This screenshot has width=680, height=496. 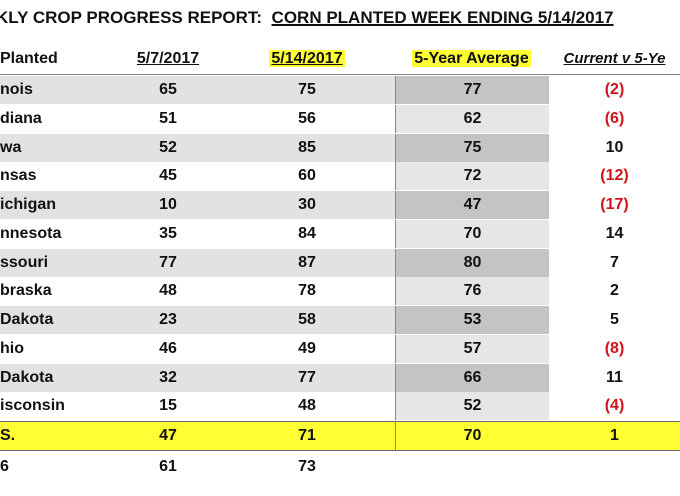 I want to click on table-row: ssouri 77 87 80 7, so click(x=340, y=262).